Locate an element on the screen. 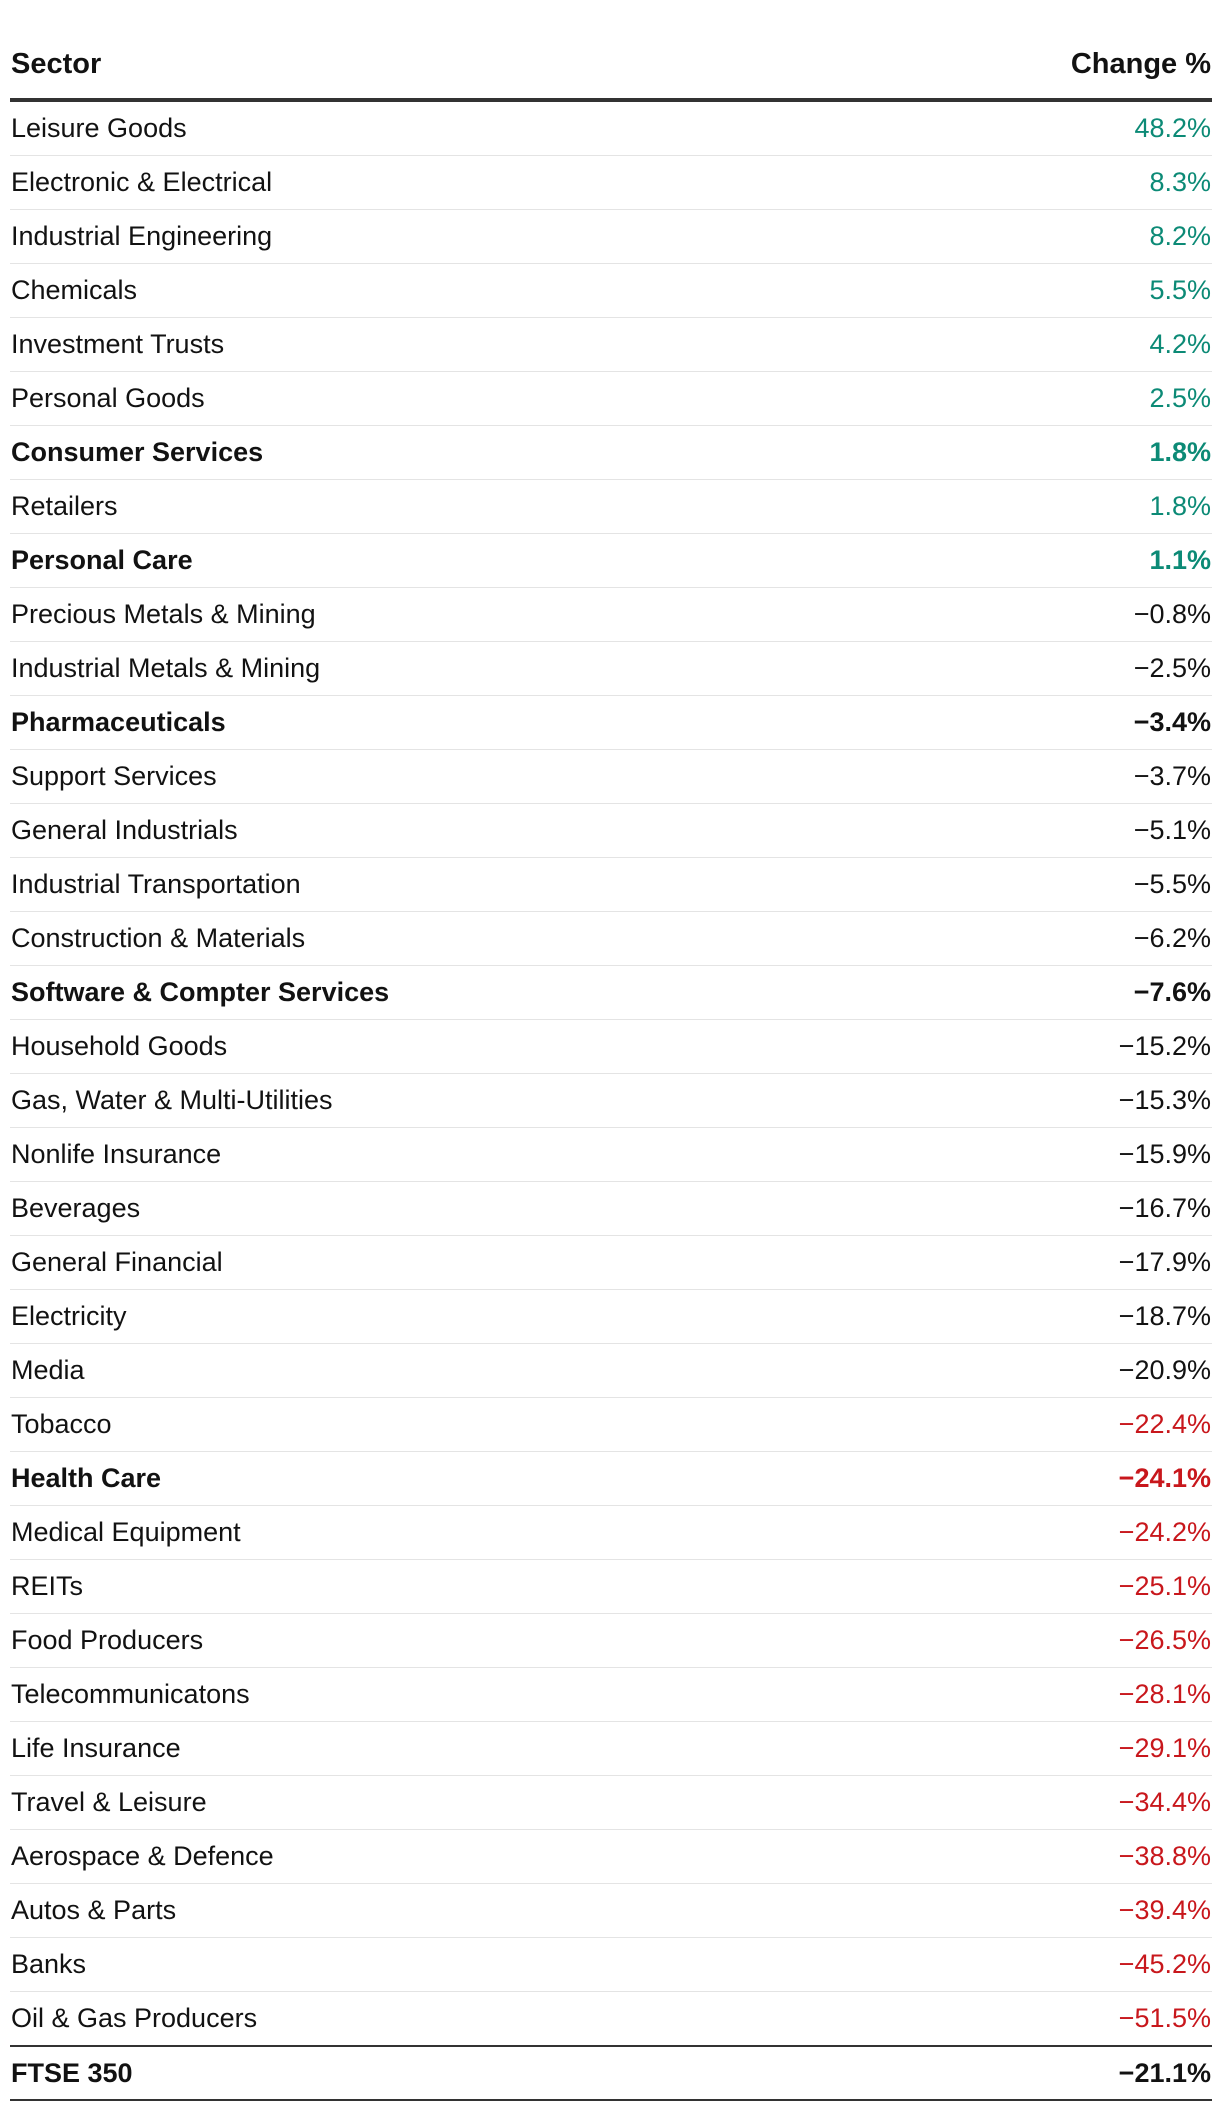  table-row: Media −20.9% is located at coordinates (611, 1370).